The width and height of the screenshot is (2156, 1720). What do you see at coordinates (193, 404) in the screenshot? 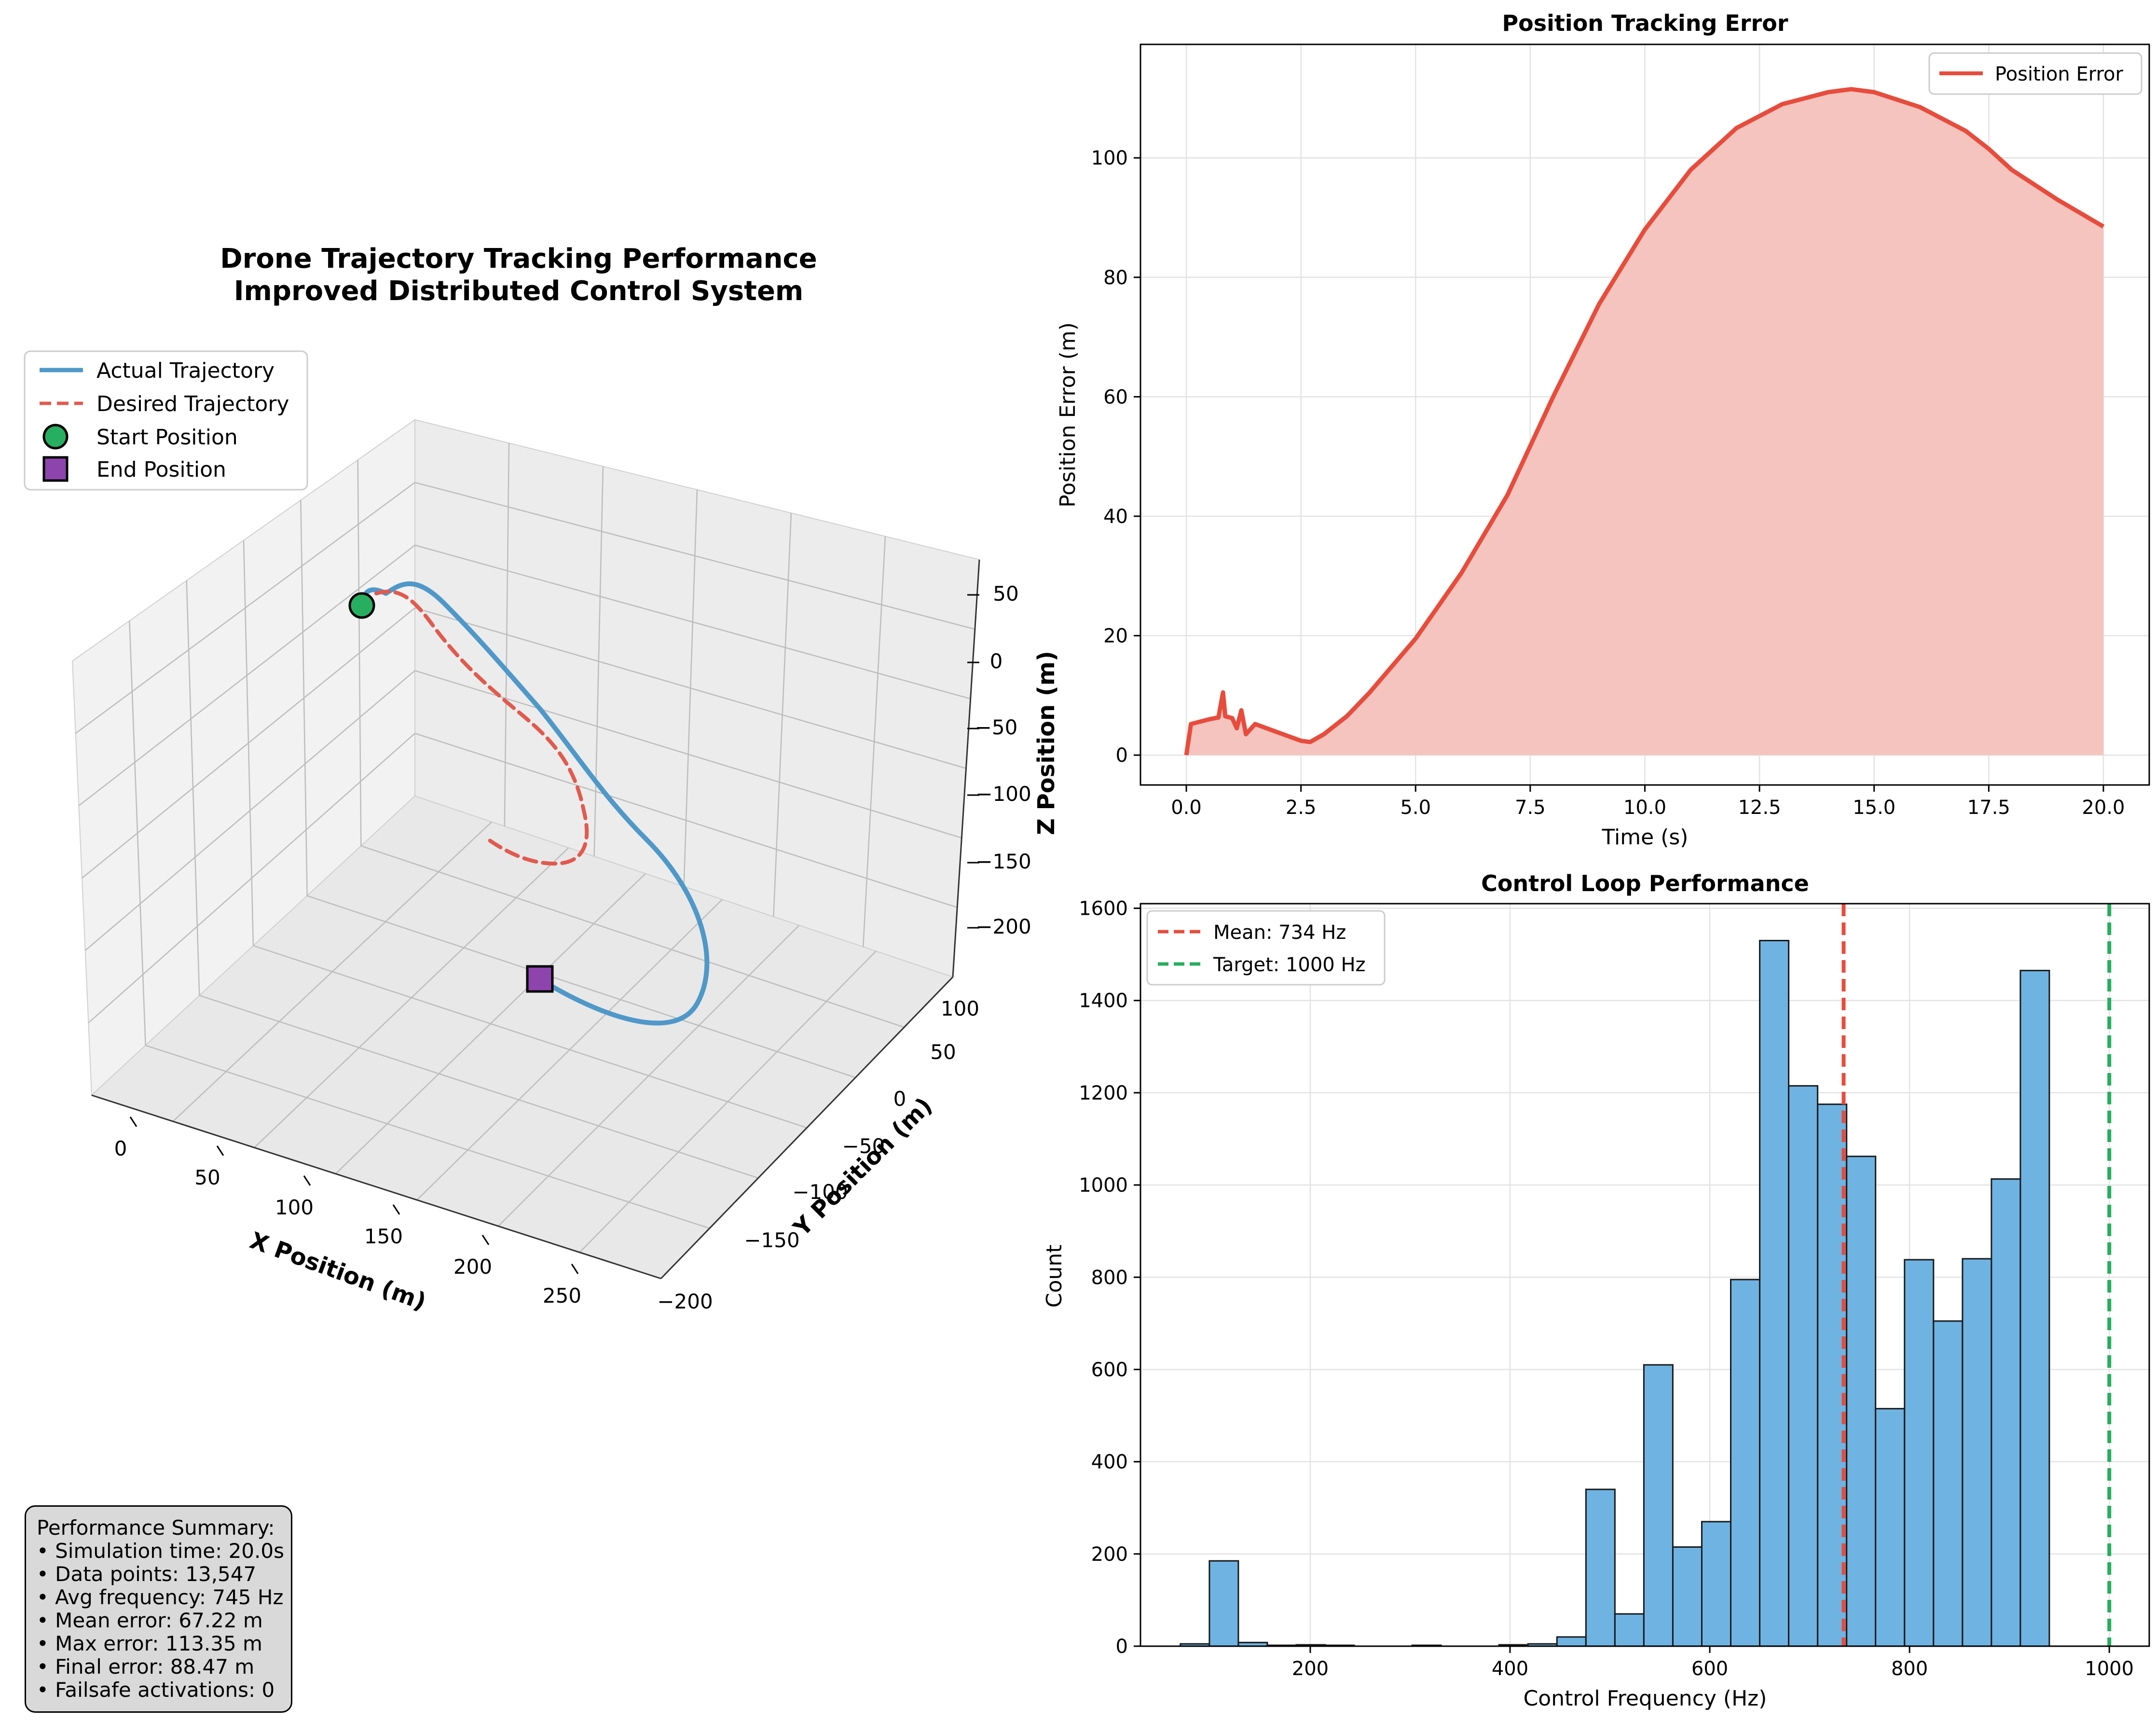
I see `legend-desired-label: Desired Trajectory` at bounding box center [193, 404].